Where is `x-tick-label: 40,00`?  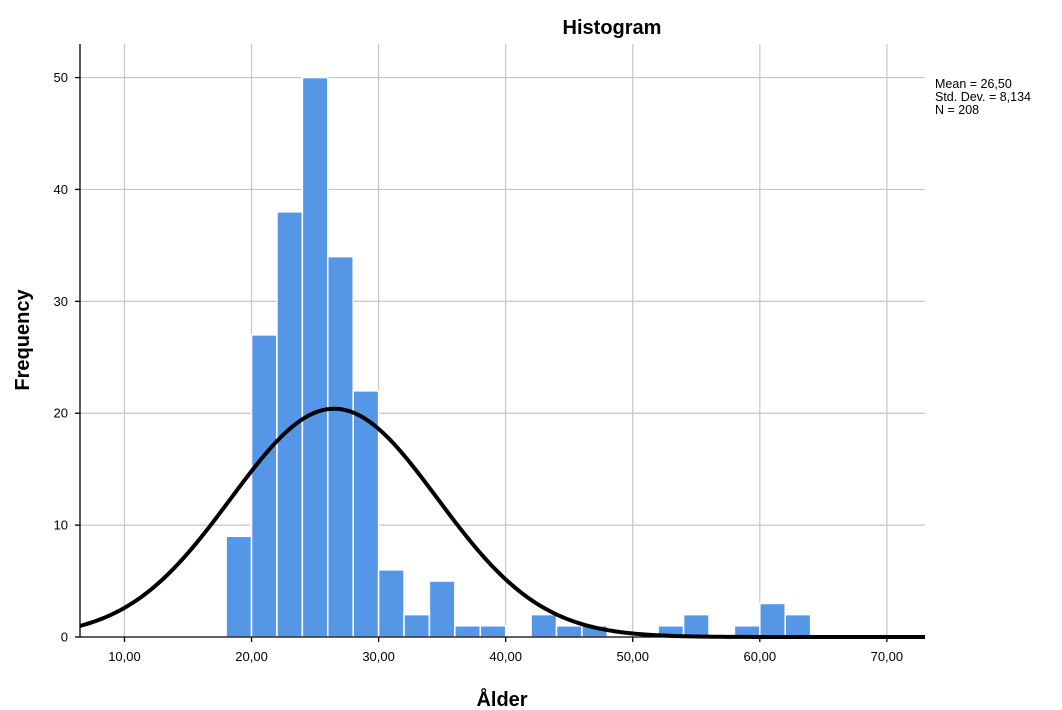 x-tick-label: 40,00 is located at coordinates (505, 656).